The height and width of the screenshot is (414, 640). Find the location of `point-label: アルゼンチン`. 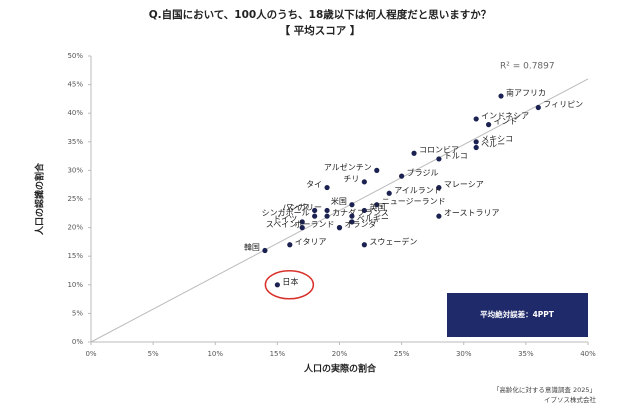

point-label: アルゼンチン is located at coordinates (348, 167).